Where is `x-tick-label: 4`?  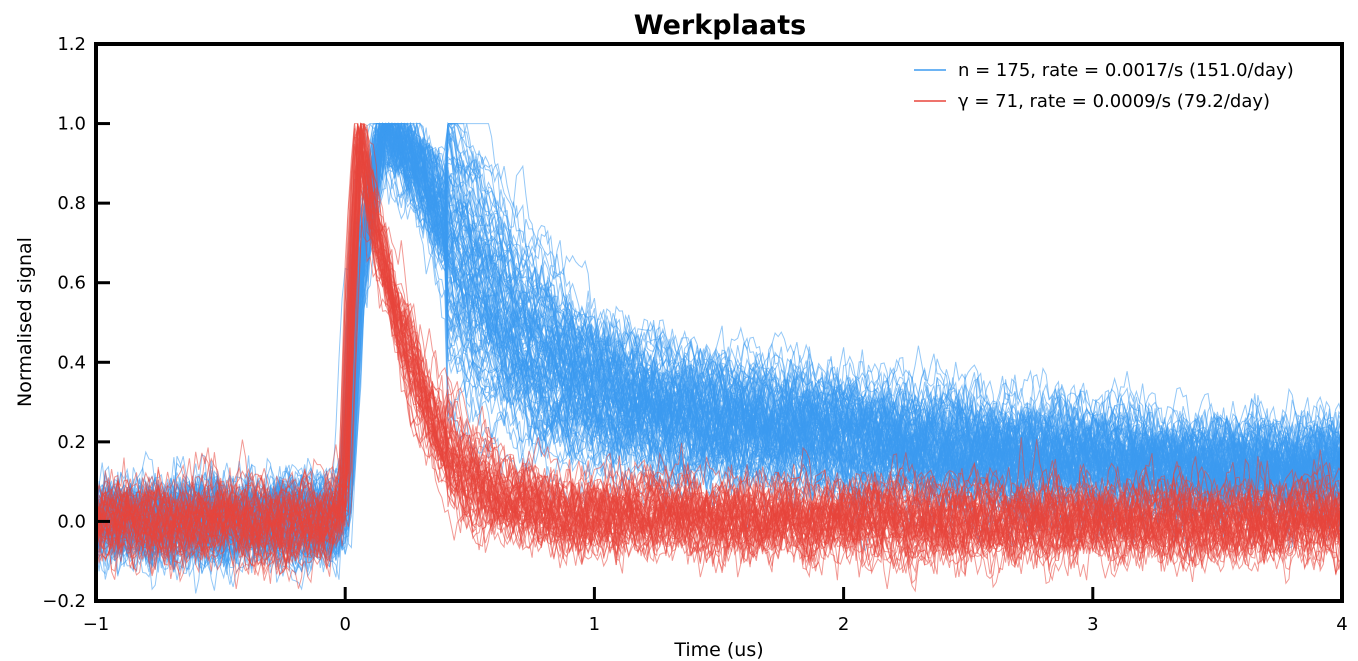
x-tick-label: 4 is located at coordinates (1341, 624).